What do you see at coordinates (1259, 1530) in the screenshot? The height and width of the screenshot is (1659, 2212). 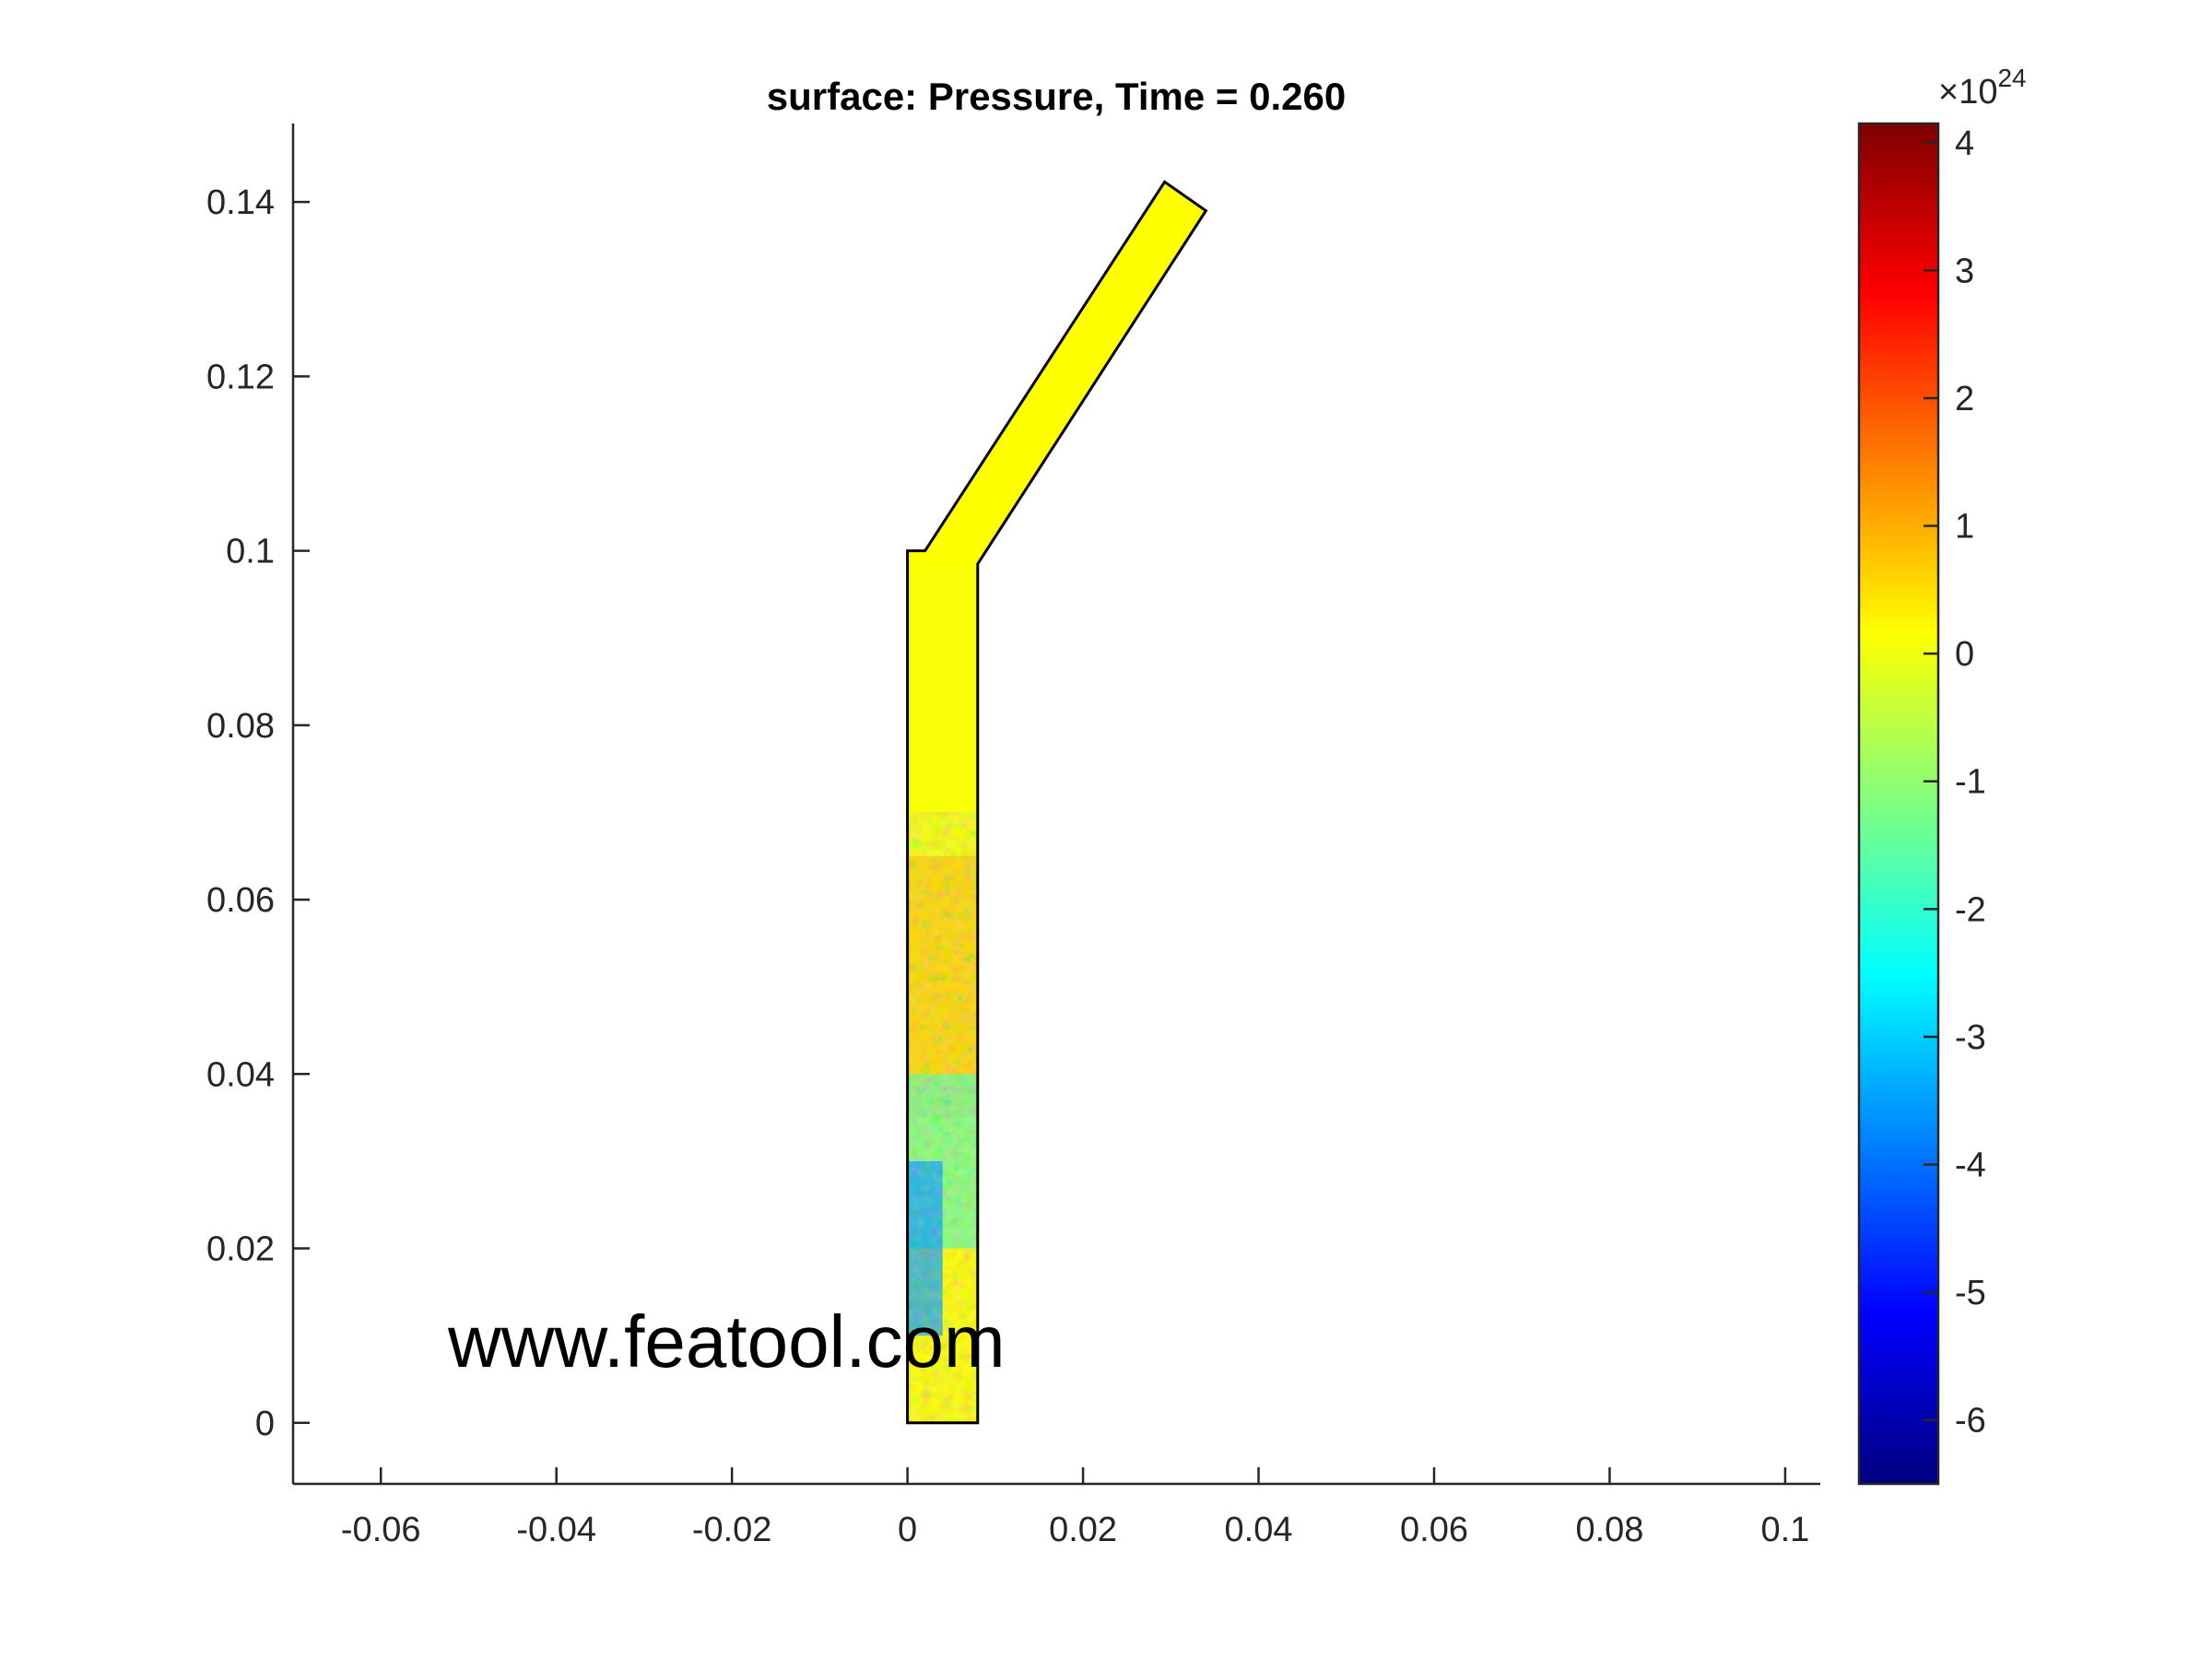 I see `x-tick-label: 0.04` at bounding box center [1259, 1530].